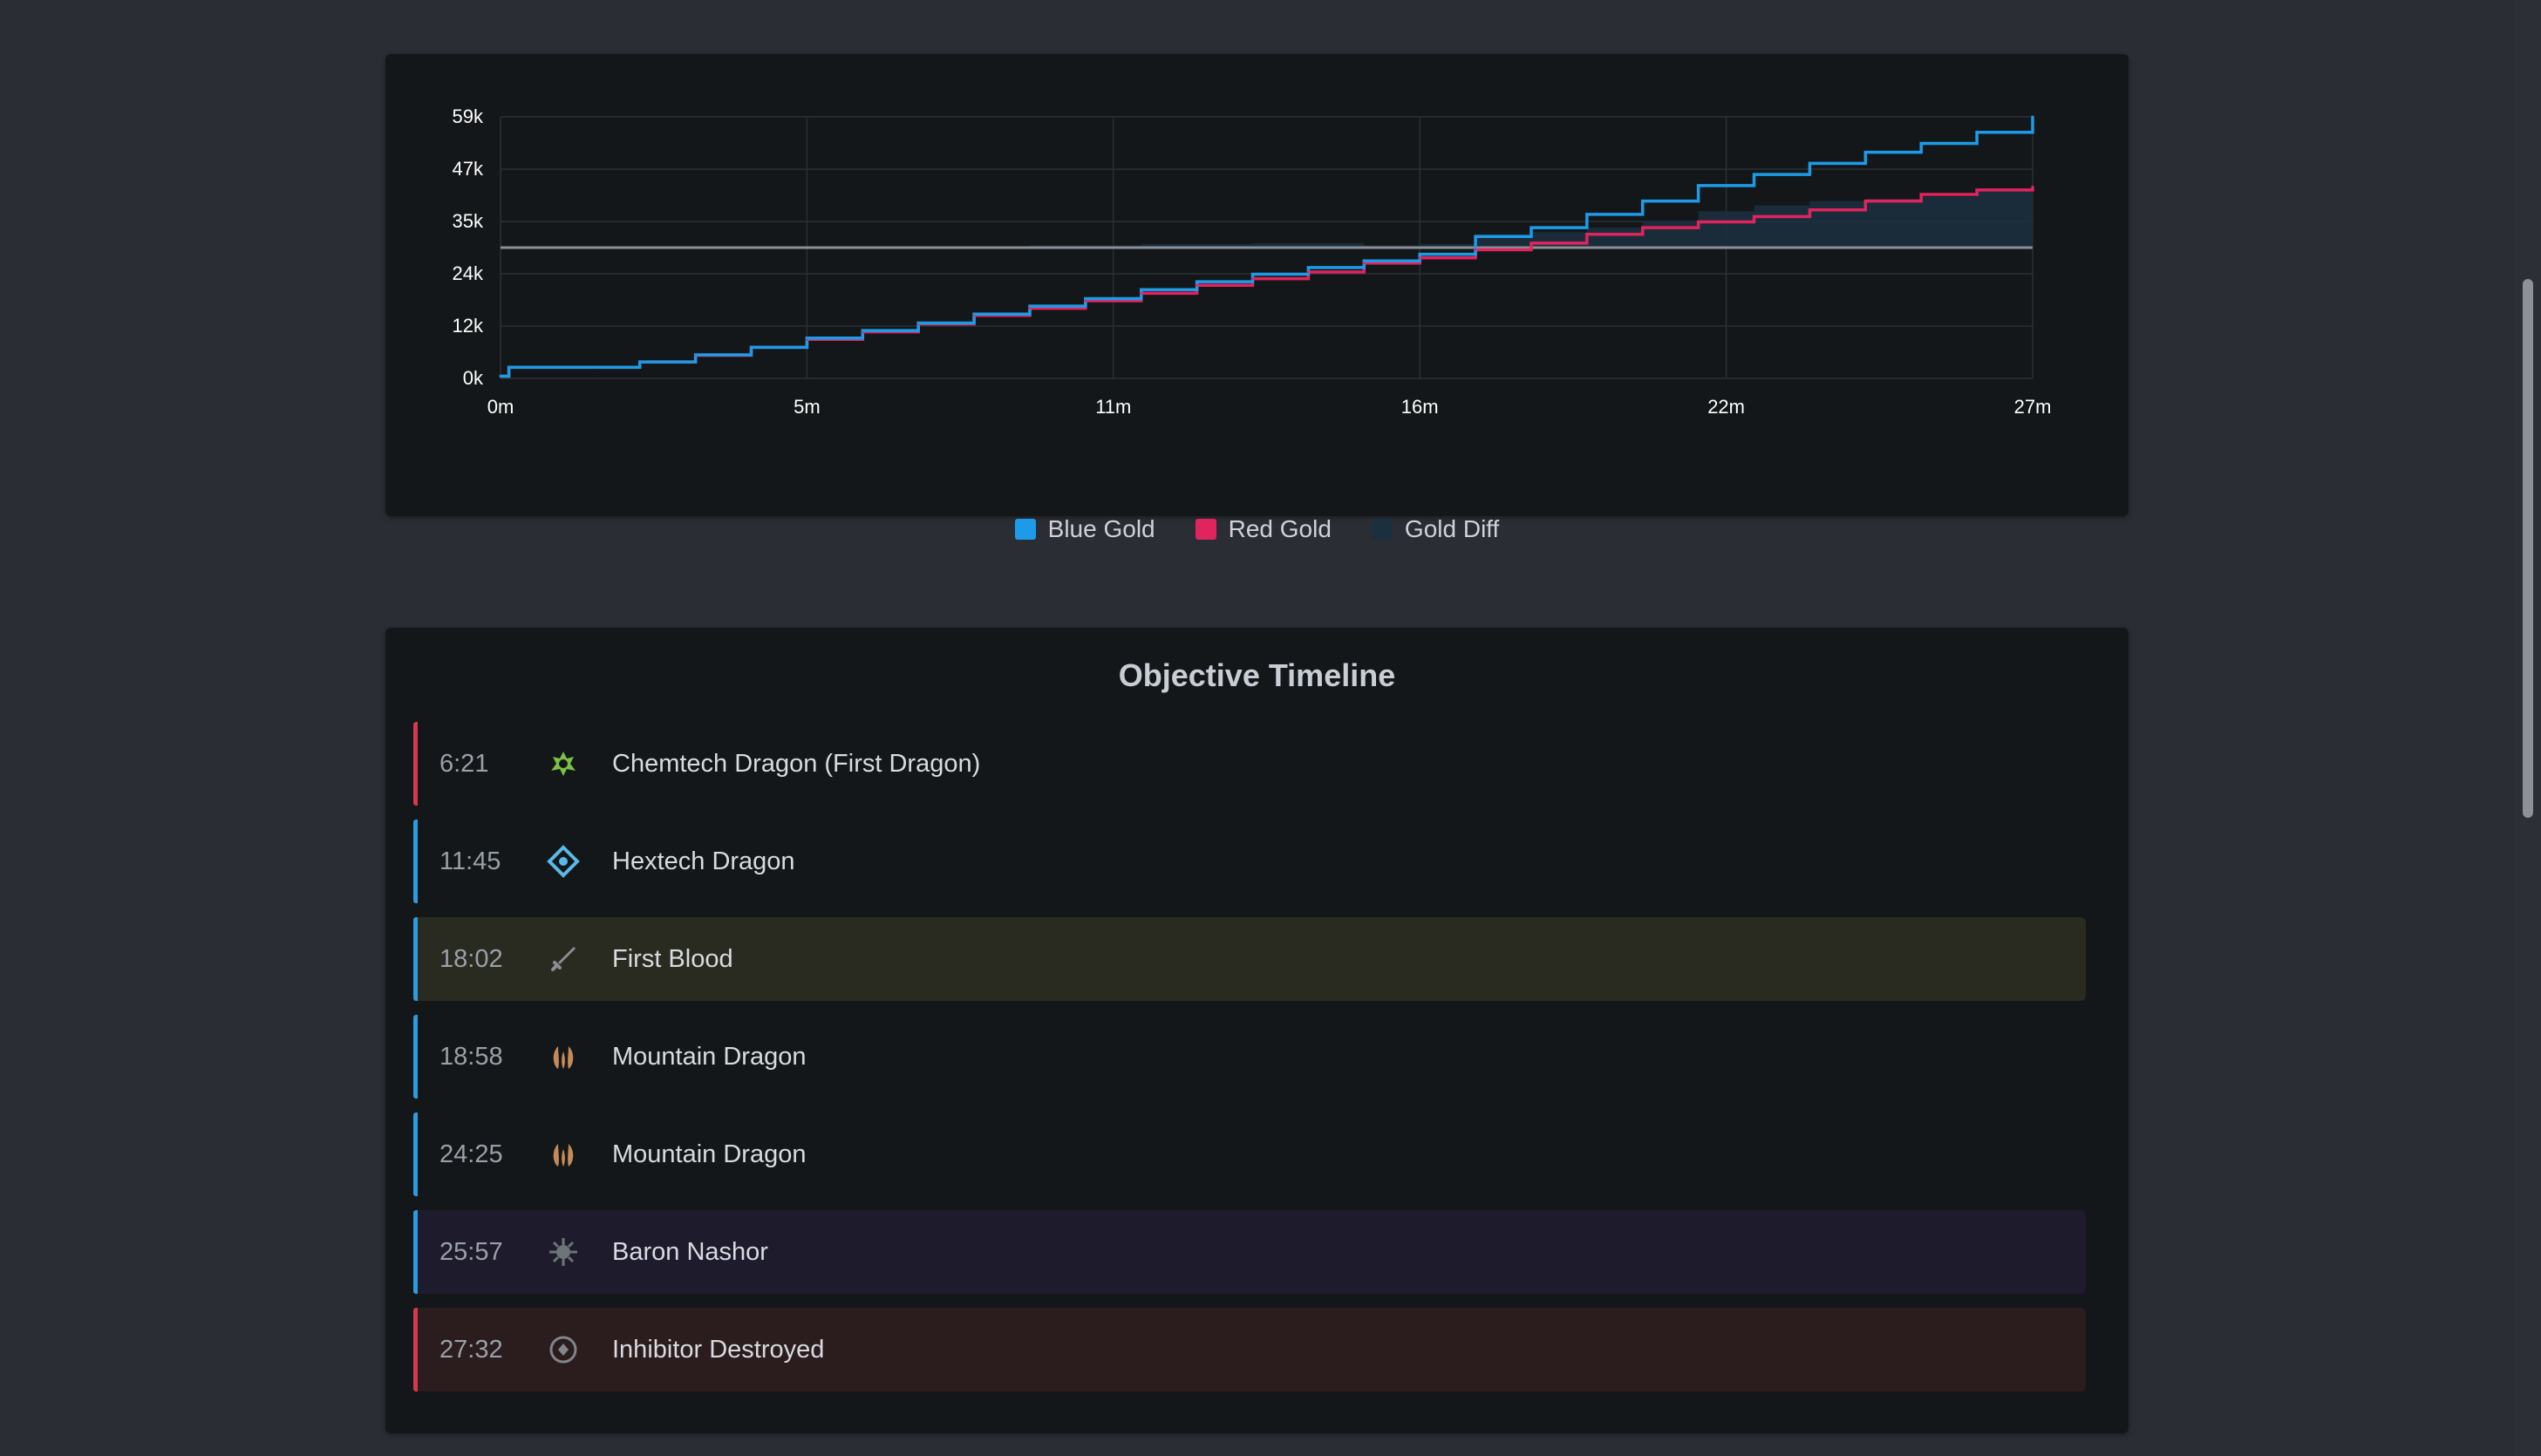 This screenshot has width=2541, height=1456. What do you see at coordinates (2033, 407) in the screenshot?
I see `x-tick-label: 27m` at bounding box center [2033, 407].